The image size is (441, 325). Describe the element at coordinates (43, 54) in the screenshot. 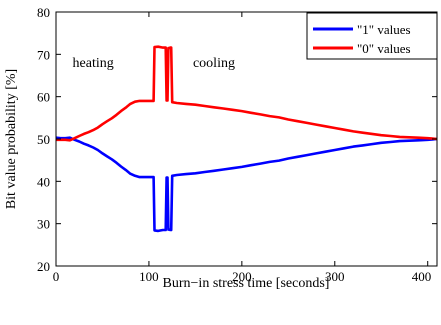

I see `y-tick-label: 70` at that location.